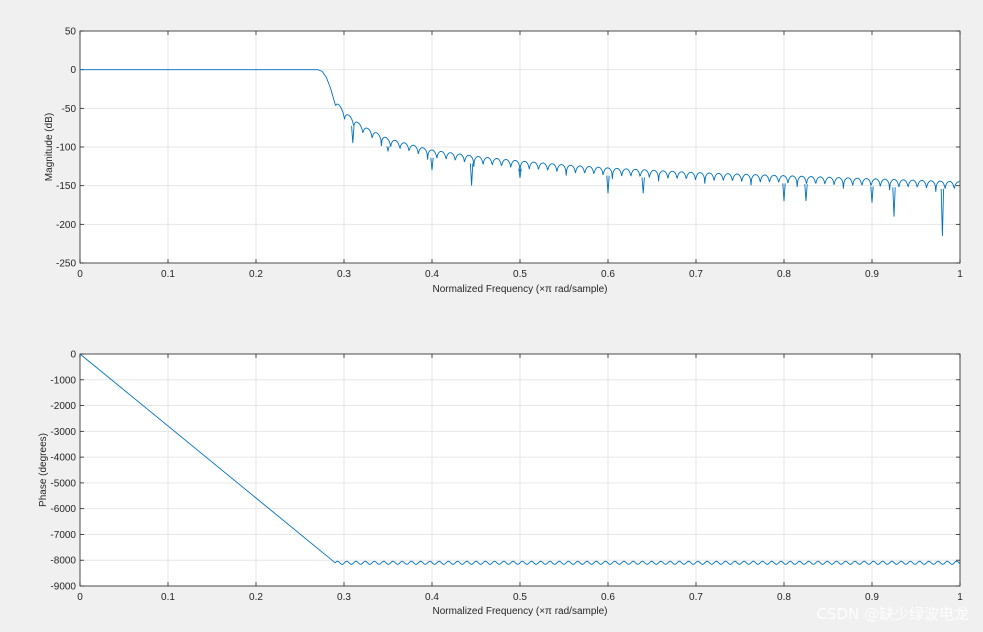 Image resolution: width=983 pixels, height=632 pixels. I want to click on y-tick-label: -9000, so click(63, 587).